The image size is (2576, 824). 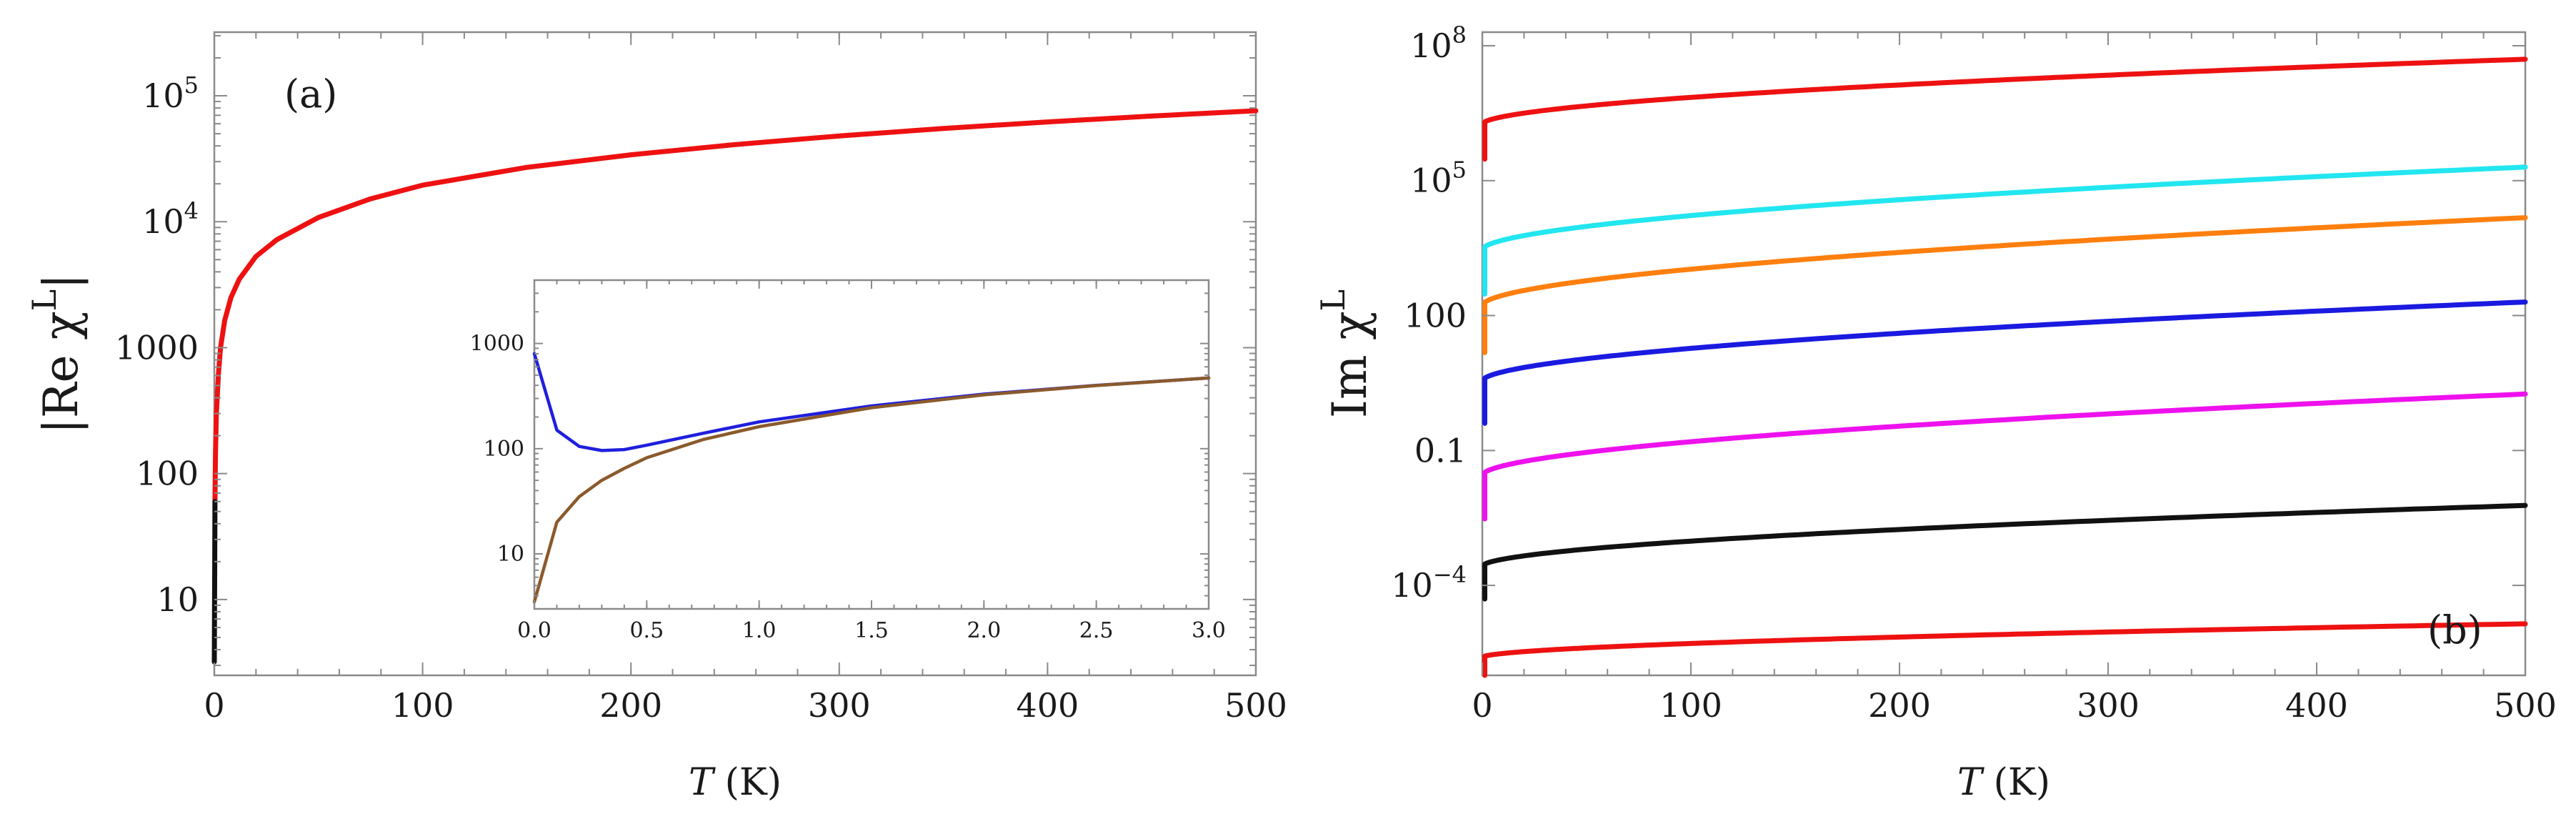 I want to click on y-tick-label: 0.1, so click(x=1440, y=451).